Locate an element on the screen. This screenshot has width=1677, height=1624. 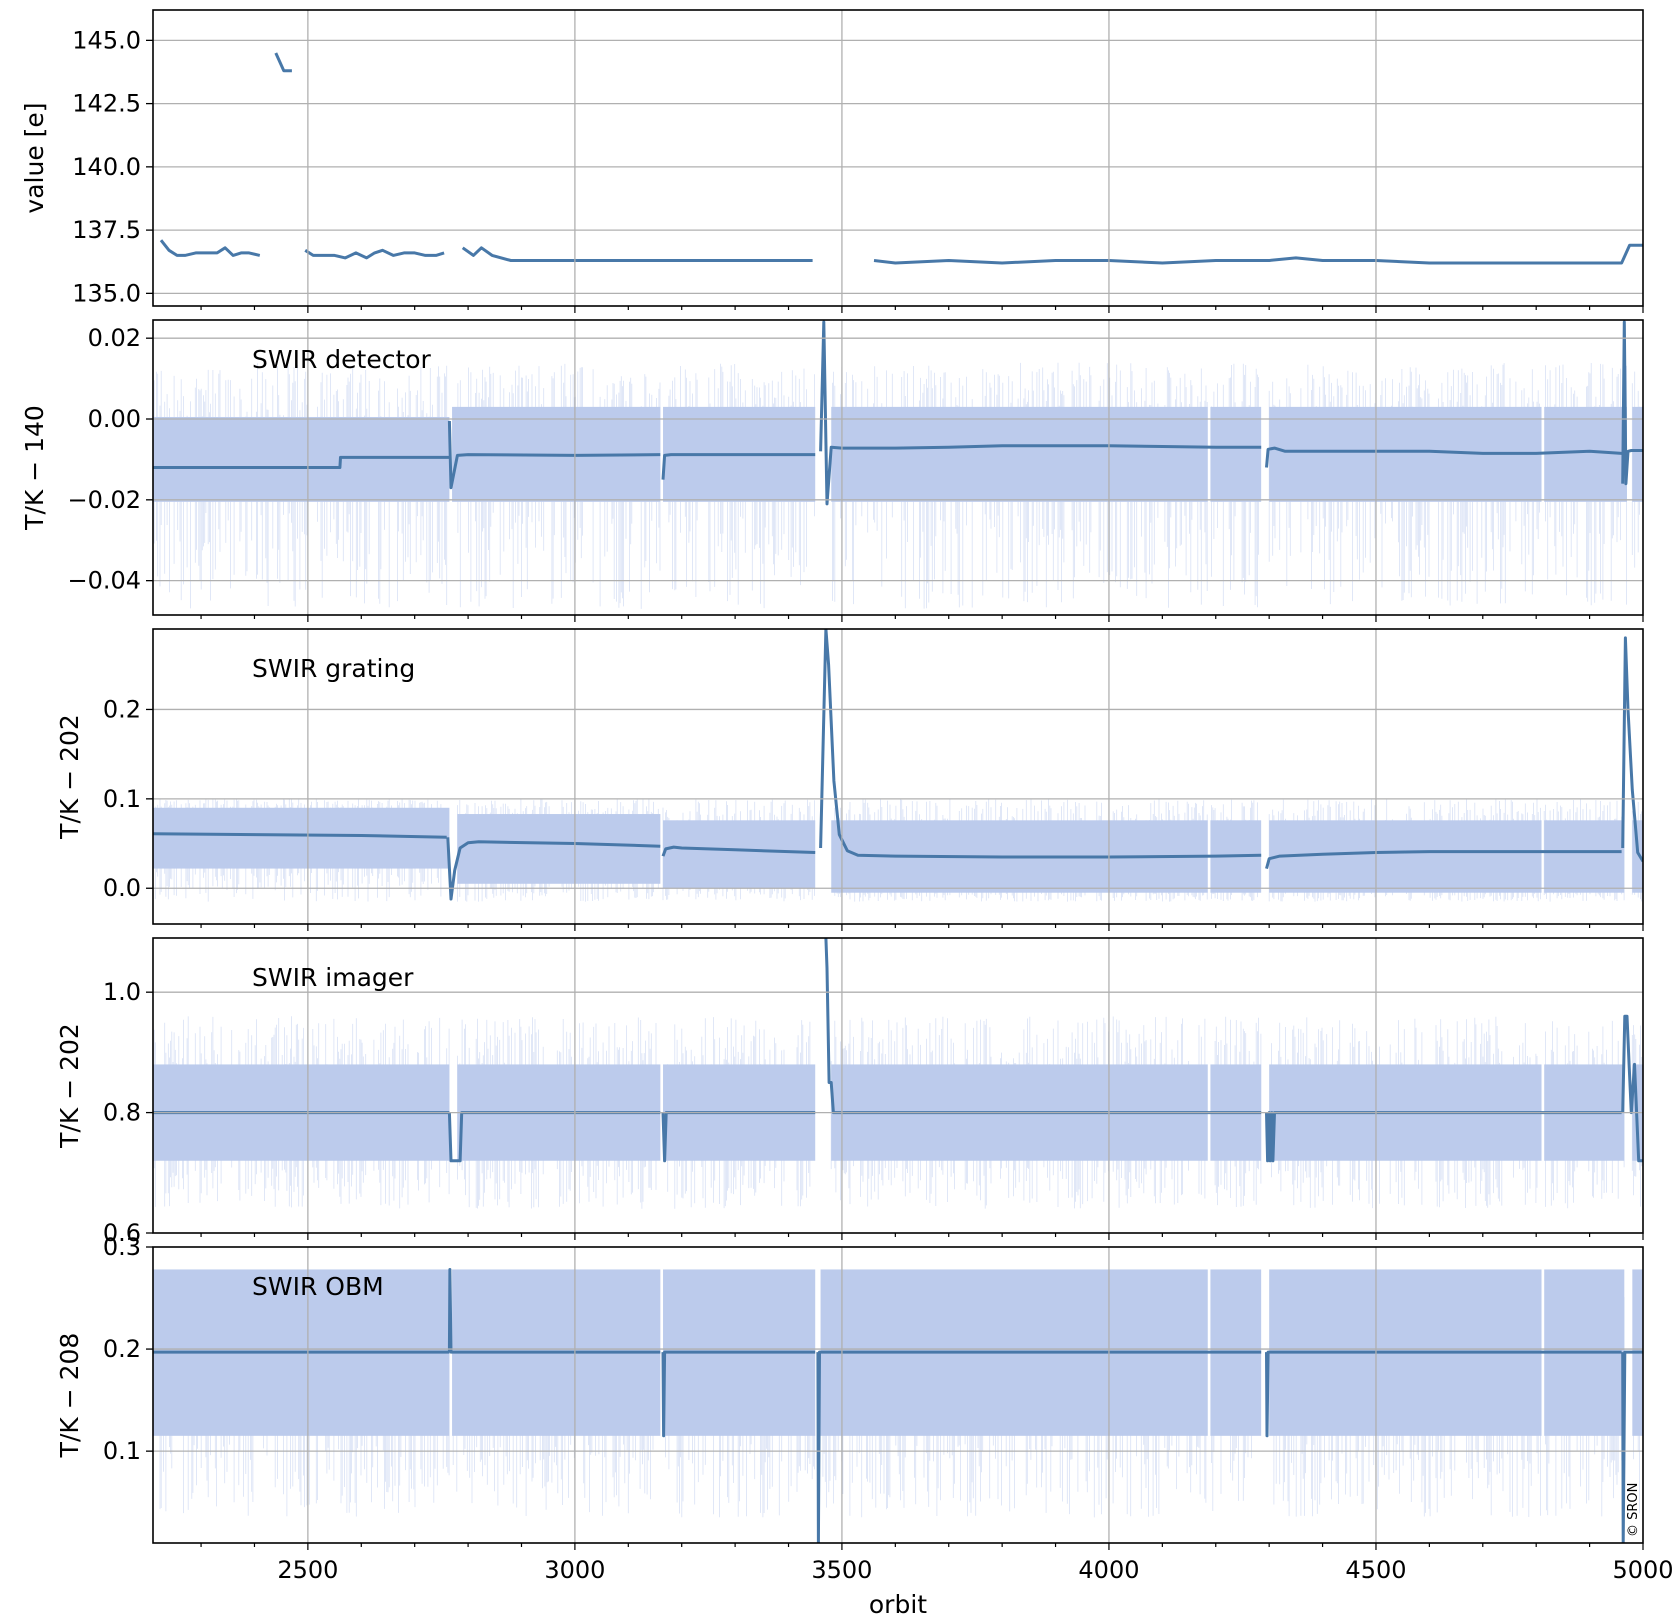
y-axis-label-imager: T/K − 202 is located at coordinates (69, 1086).